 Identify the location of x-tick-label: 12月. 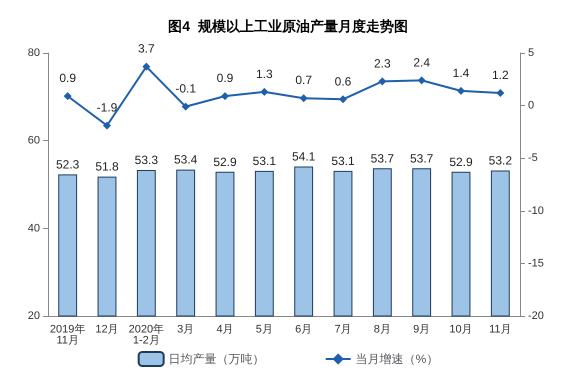
(107, 330).